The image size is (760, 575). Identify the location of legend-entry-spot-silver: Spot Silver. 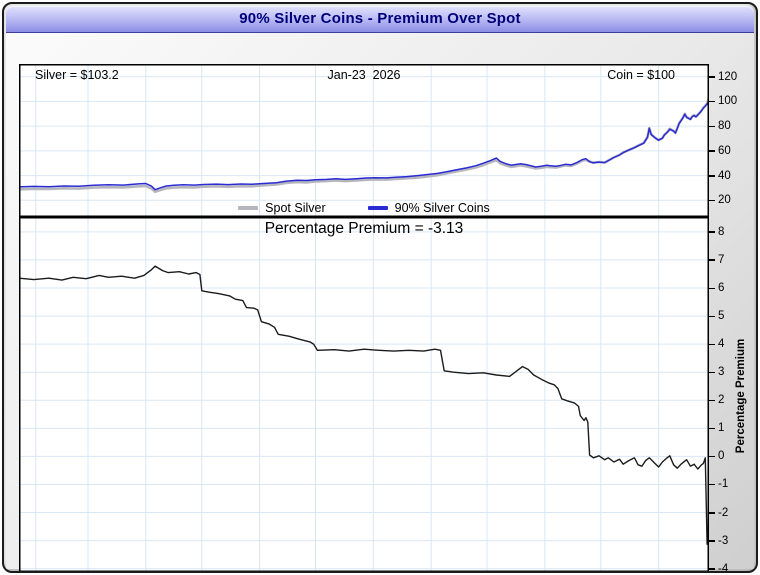
(282, 208).